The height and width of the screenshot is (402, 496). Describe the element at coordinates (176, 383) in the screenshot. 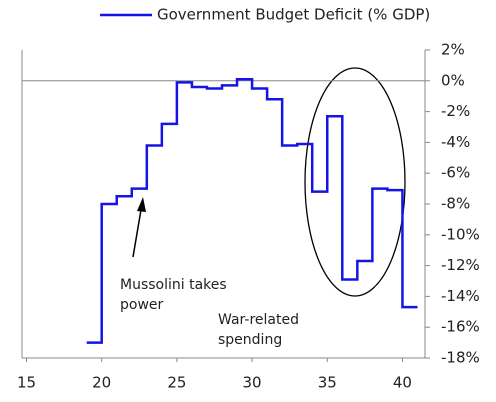

I see `x-tick-label: 25` at that location.